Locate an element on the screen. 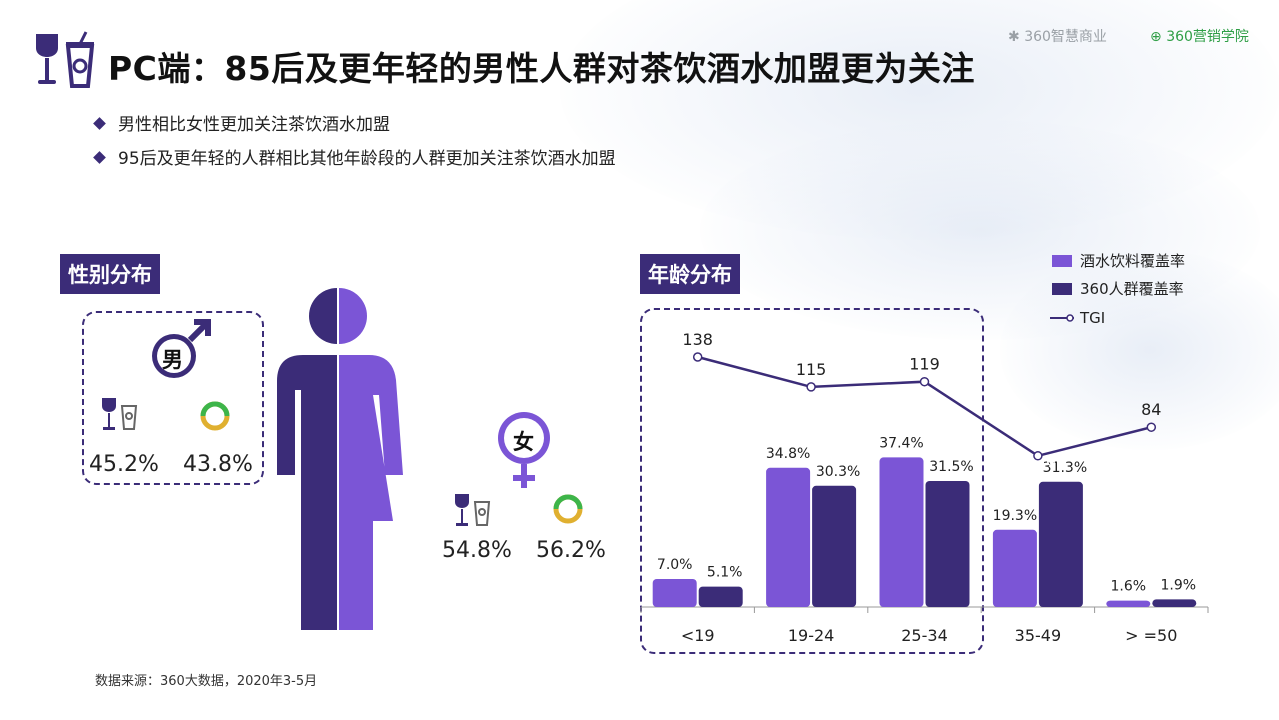 The image size is (1279, 720). male-symbol-icon is located at coordinates (181, 348).